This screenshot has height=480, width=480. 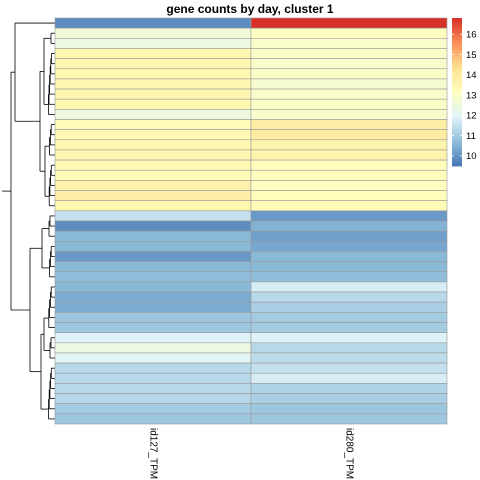 I want to click on legend-tick-label: 12, so click(x=471, y=116).